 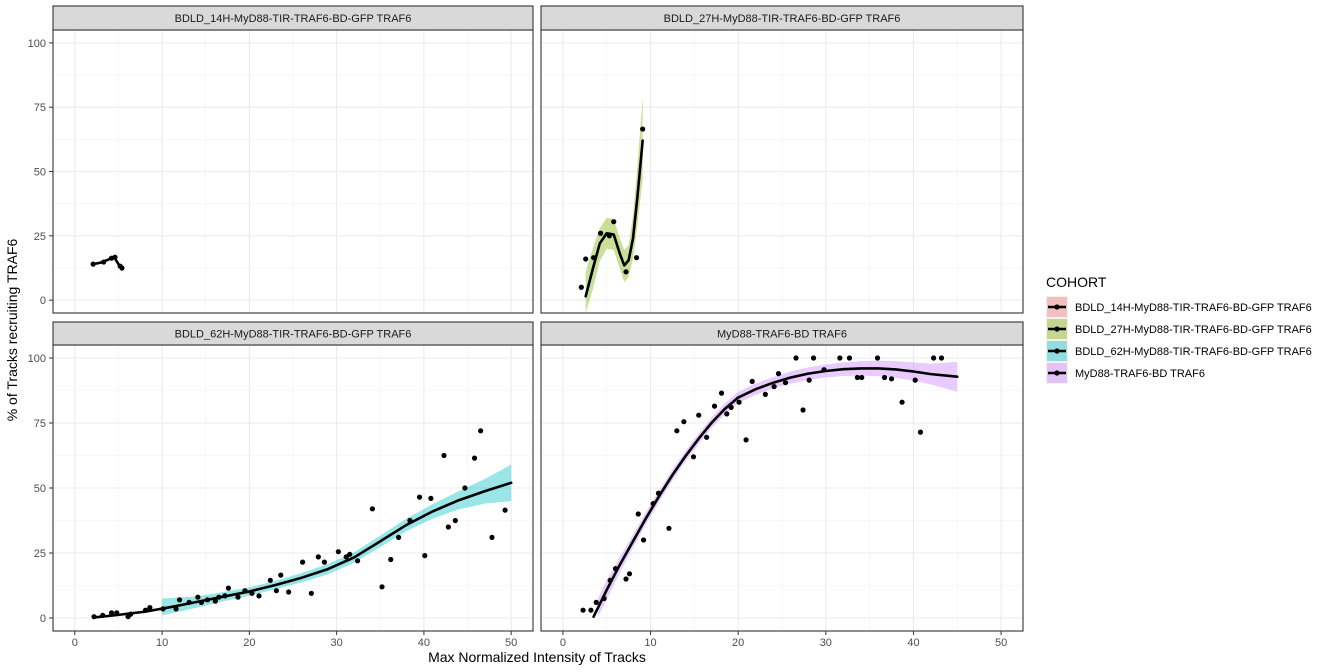 I want to click on legend-entry: MyD88-TRAF6-BD TRAF6, so click(x=1125, y=373).